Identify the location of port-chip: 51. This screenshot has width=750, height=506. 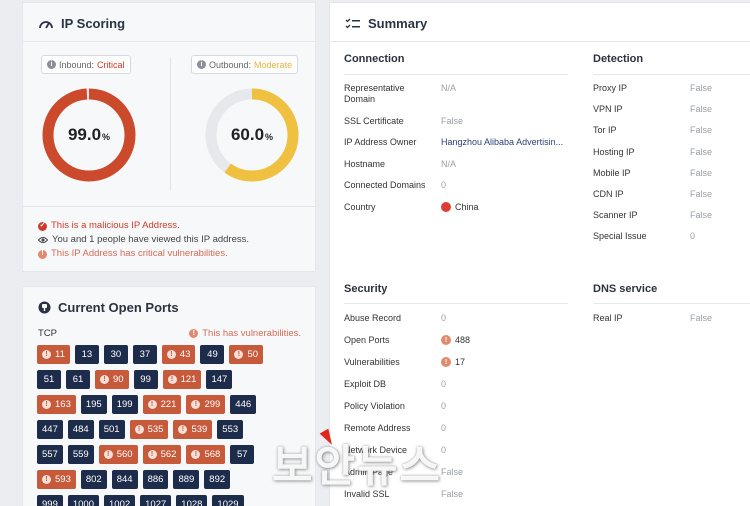
(49, 379).